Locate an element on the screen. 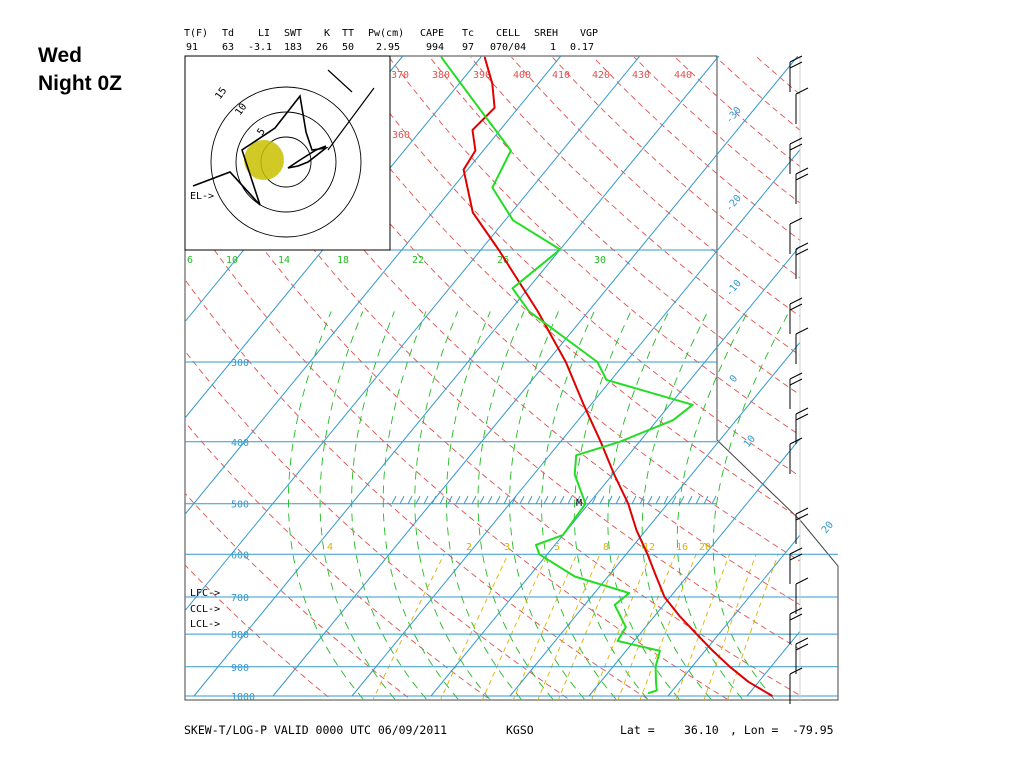 This screenshot has height=768, width=1024. moist-label: 18 is located at coordinates (343, 260).